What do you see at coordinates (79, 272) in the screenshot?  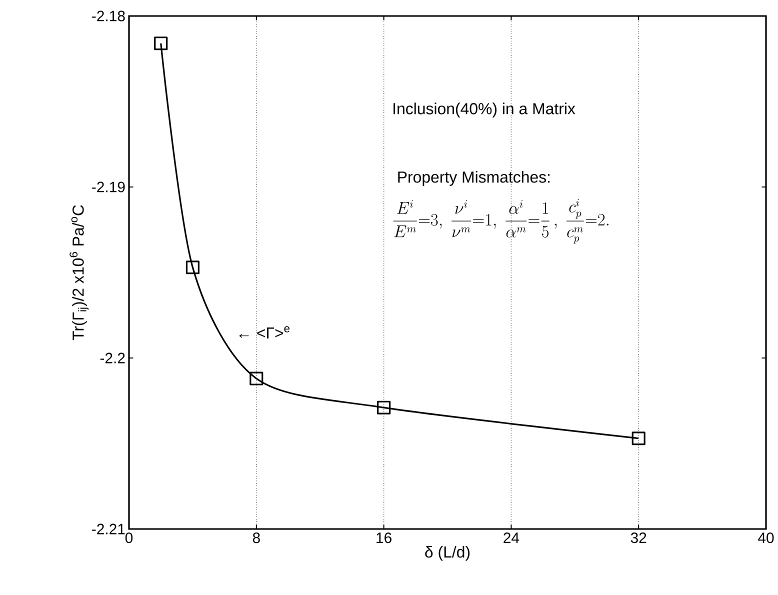 I see `y-axis-title: Tr(Γ$_{ij}$)/2 x10$^{6}$ Pa/$^{o}$C` at bounding box center [79, 272].